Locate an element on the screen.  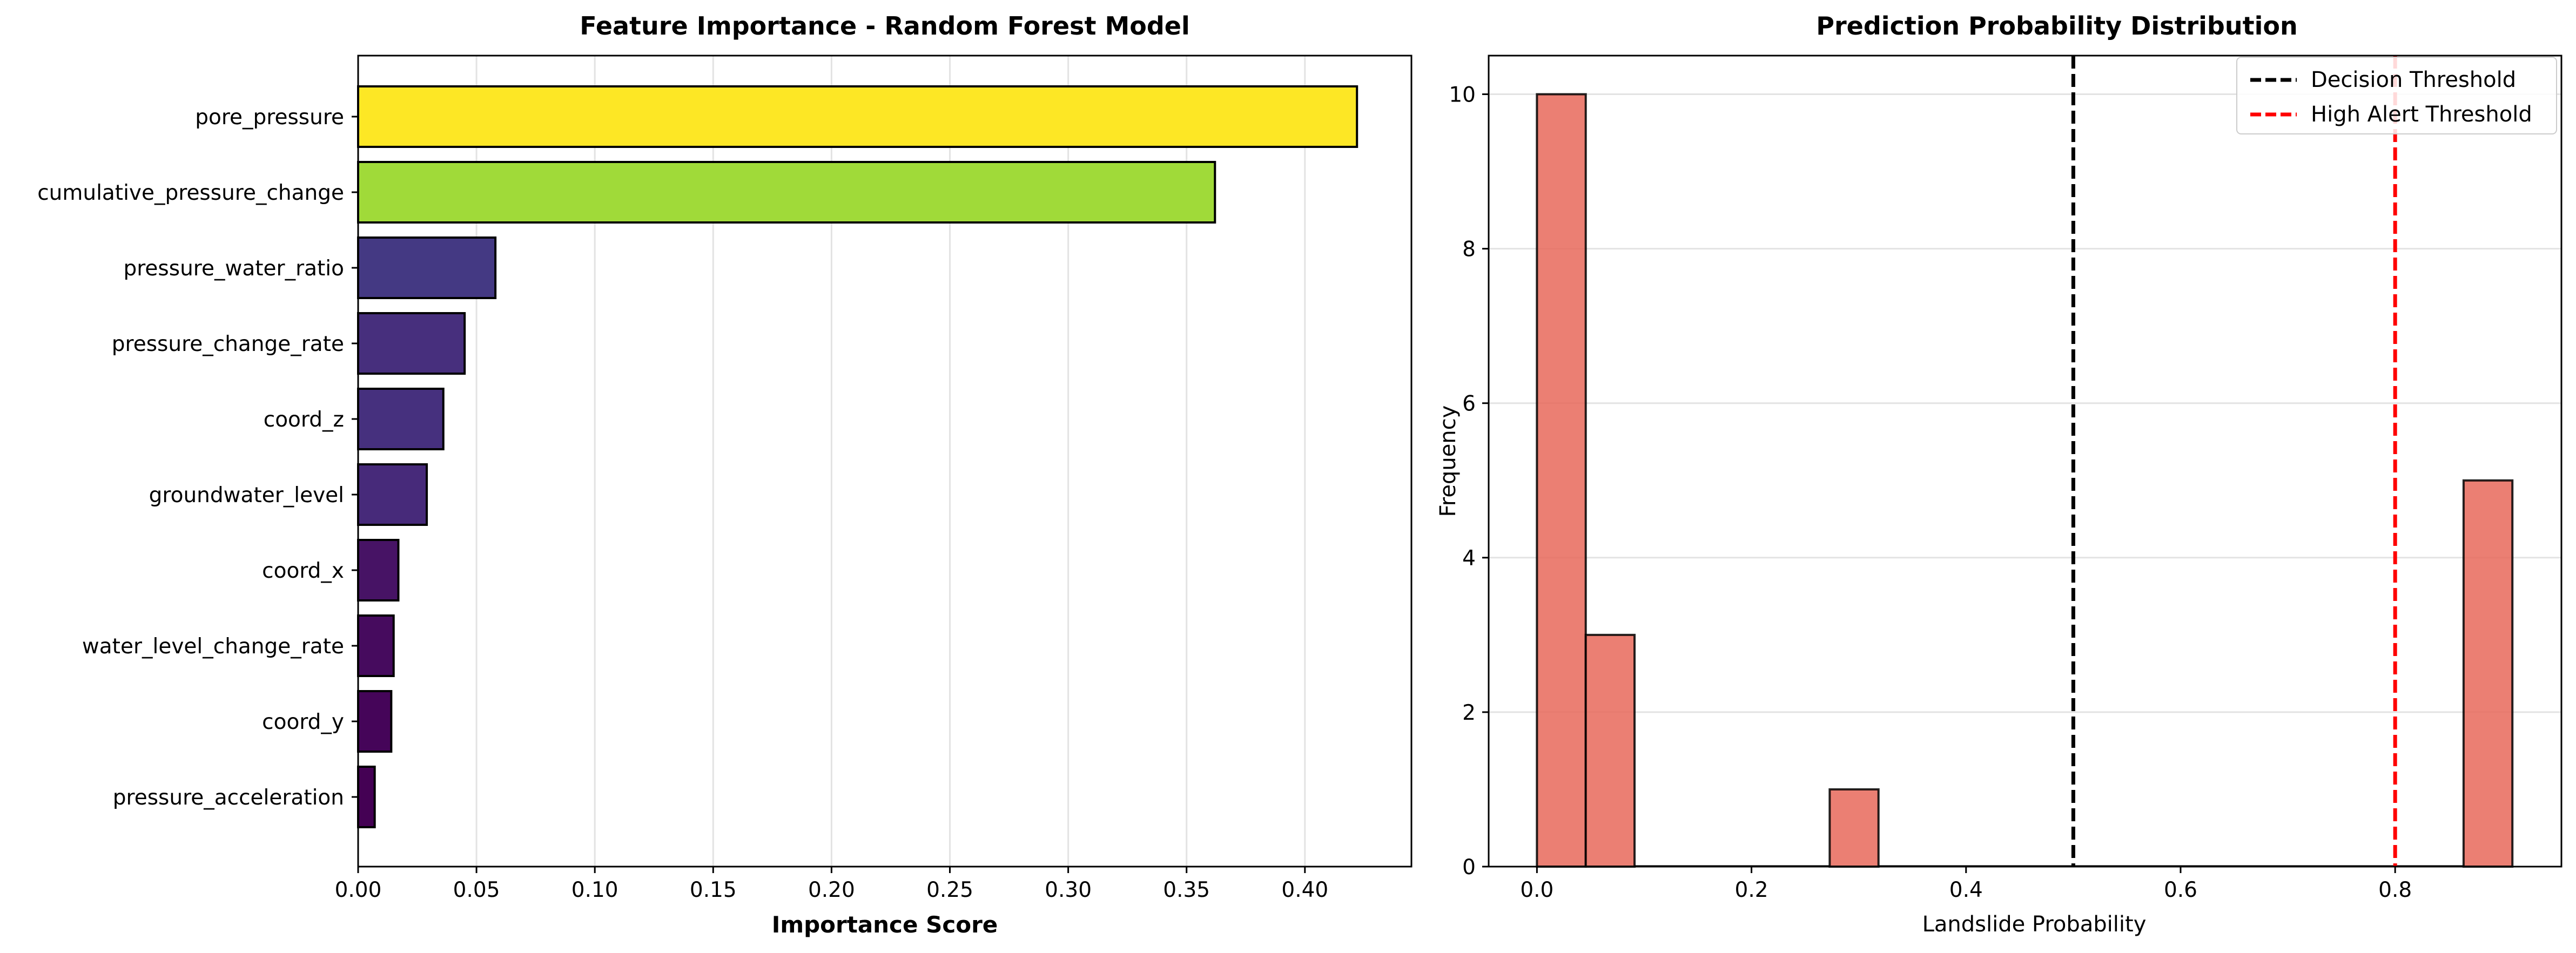
y-tick-label: 0 is located at coordinates (1469, 867).